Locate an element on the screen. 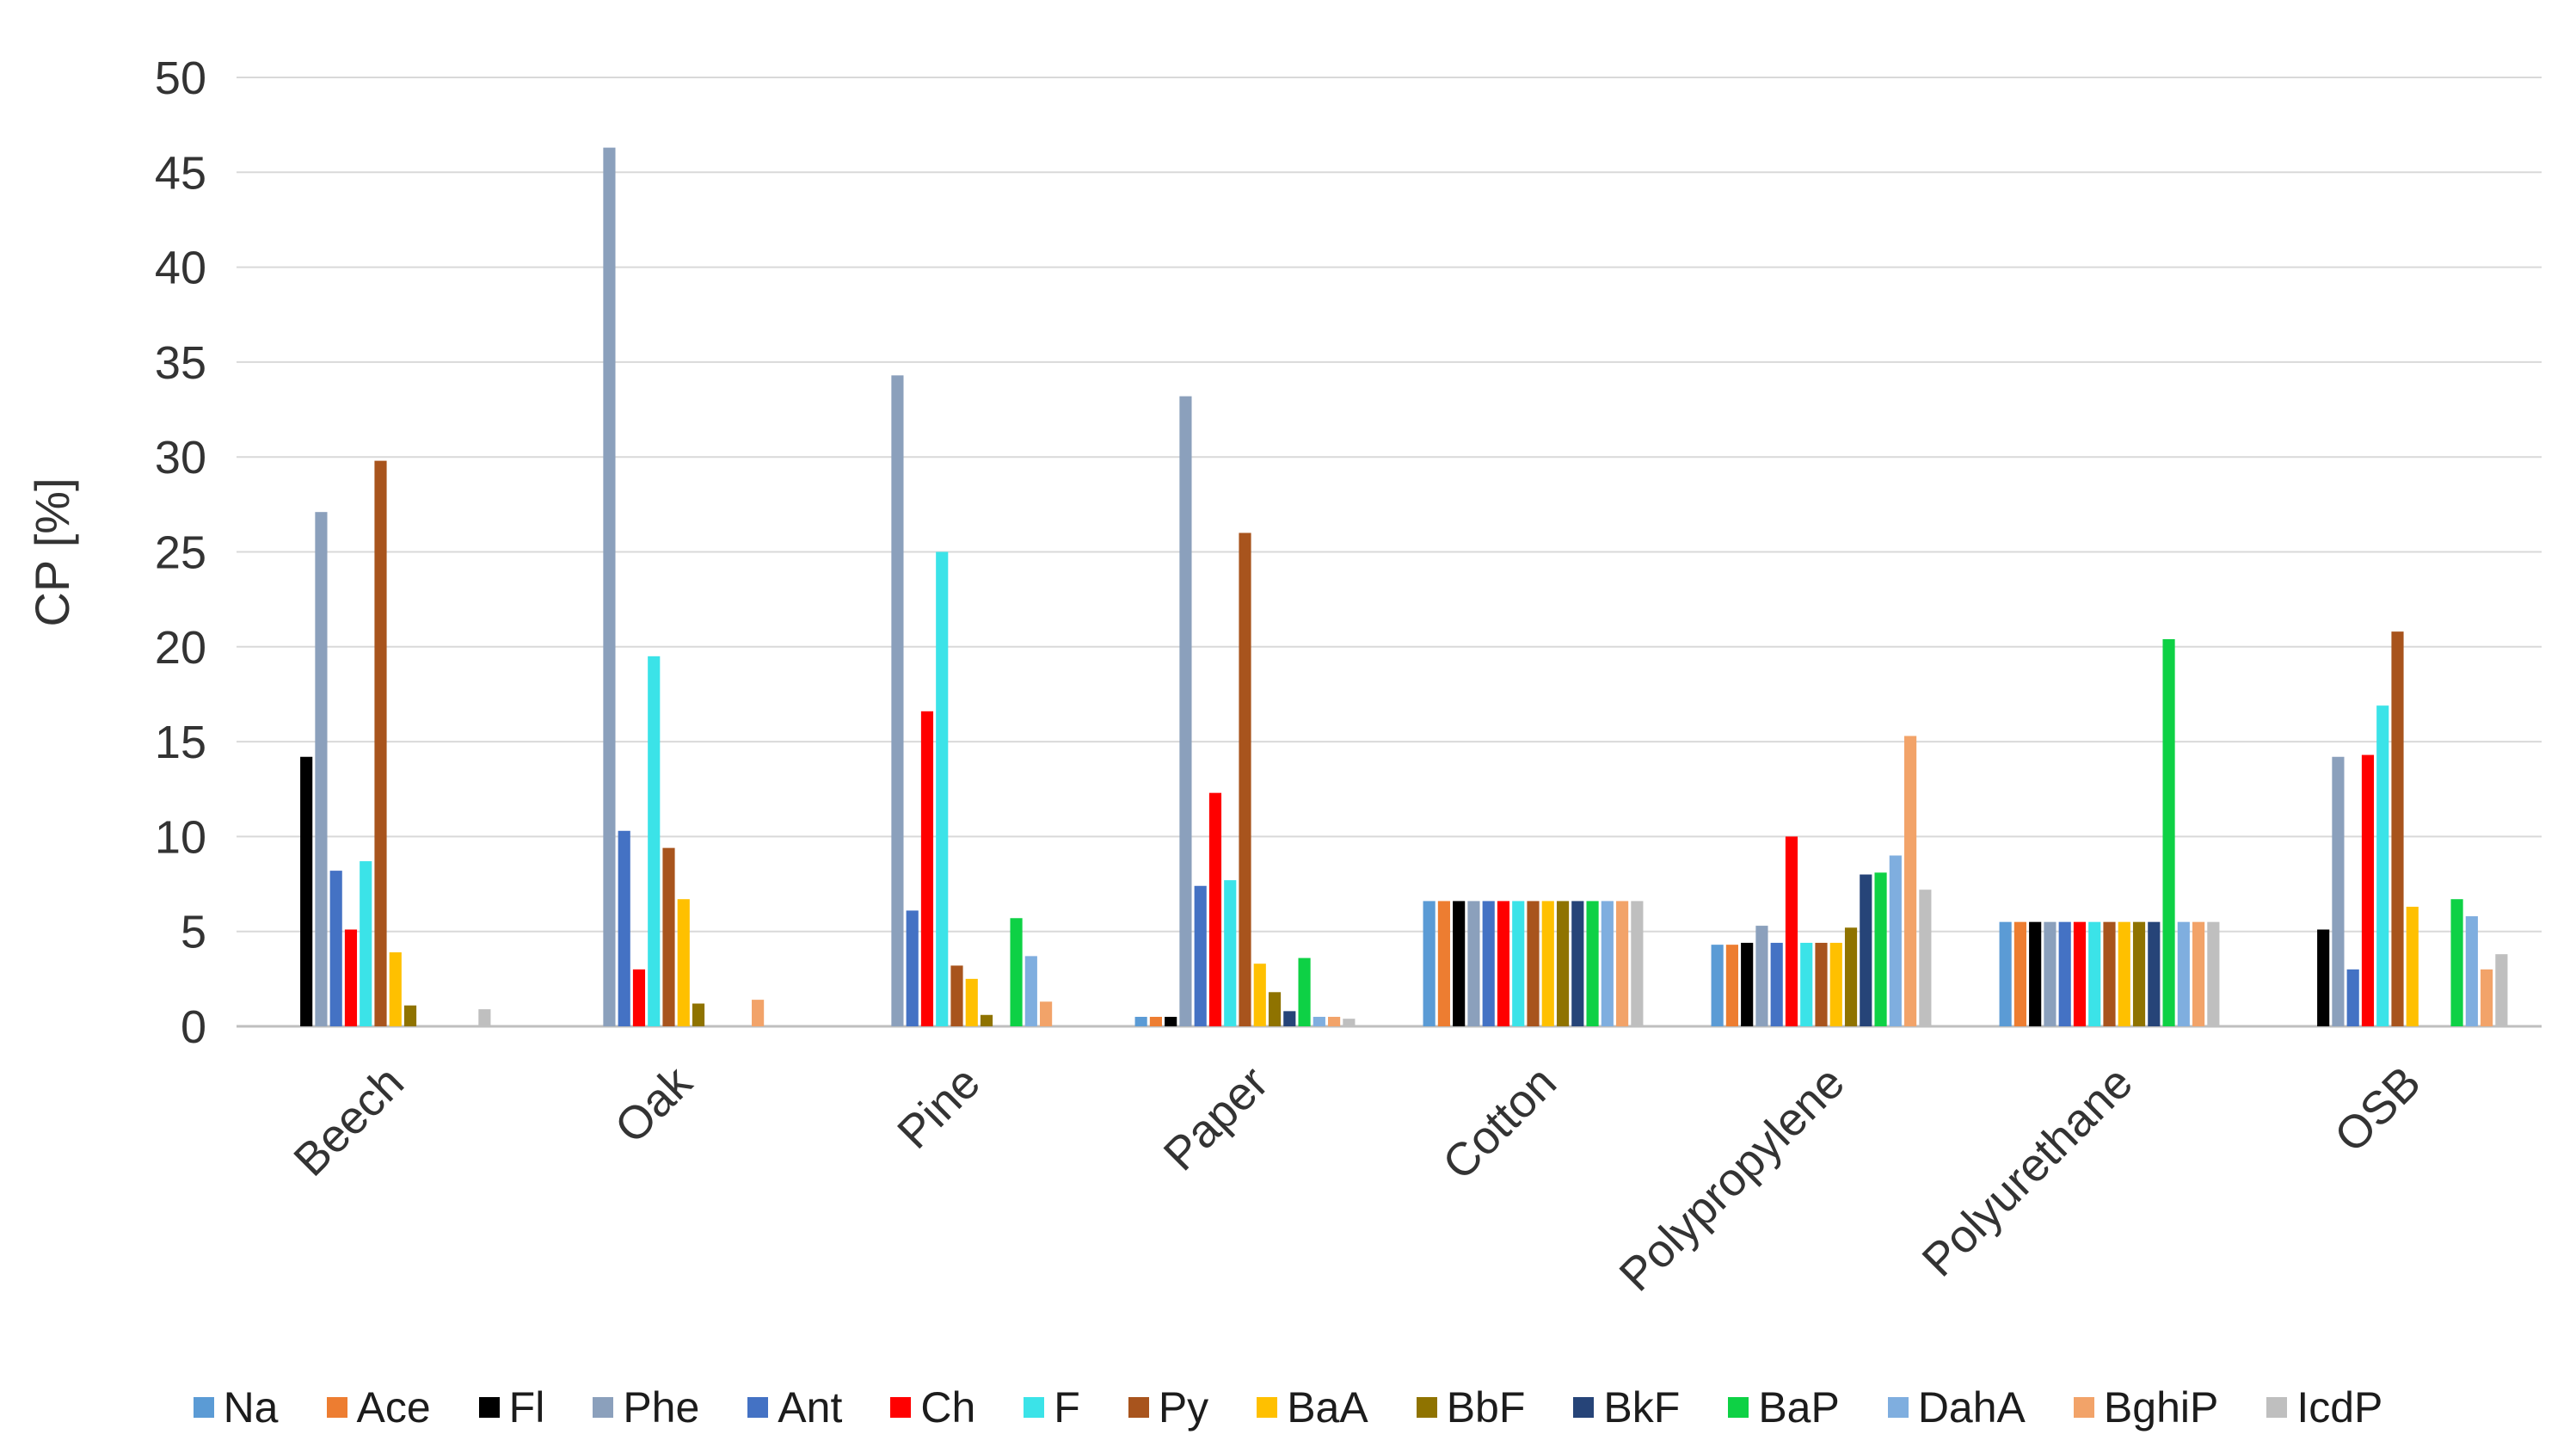  bar-BaA-Polypropylene is located at coordinates (1836, 984).